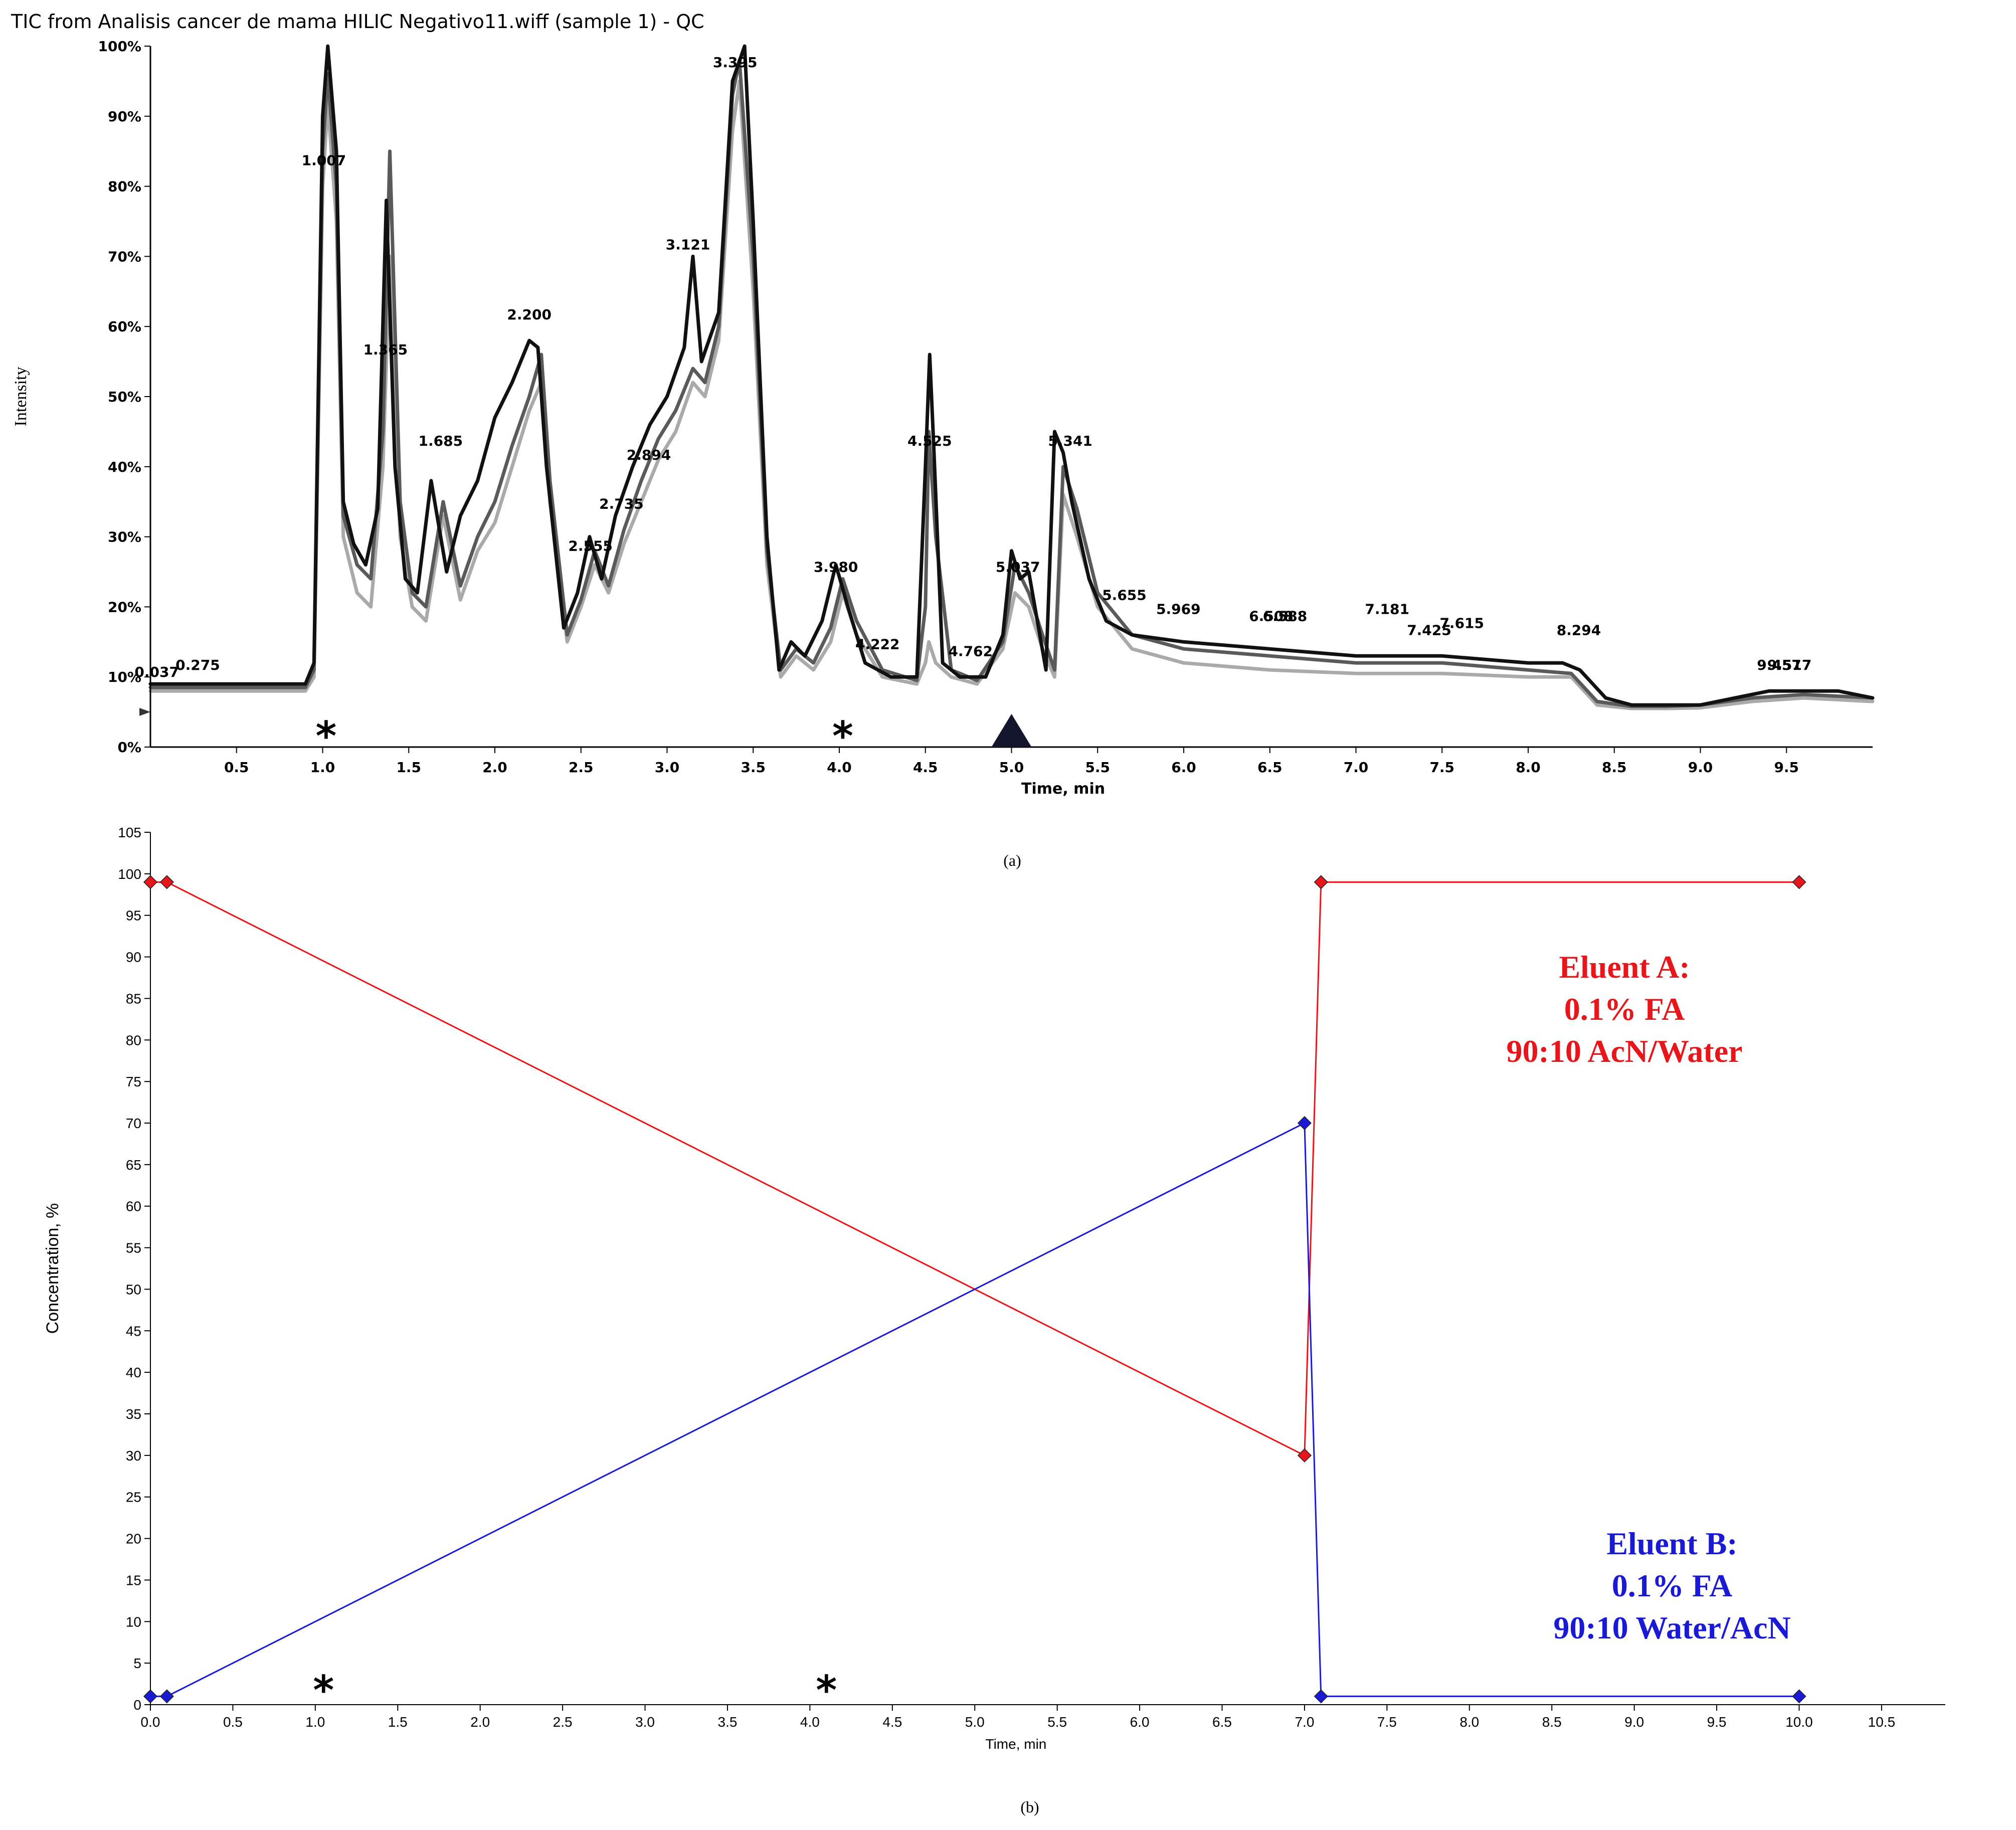  What do you see at coordinates (1625, 967) in the screenshot?
I see `eluent-a-annotation-line: Eluent A:` at bounding box center [1625, 967].